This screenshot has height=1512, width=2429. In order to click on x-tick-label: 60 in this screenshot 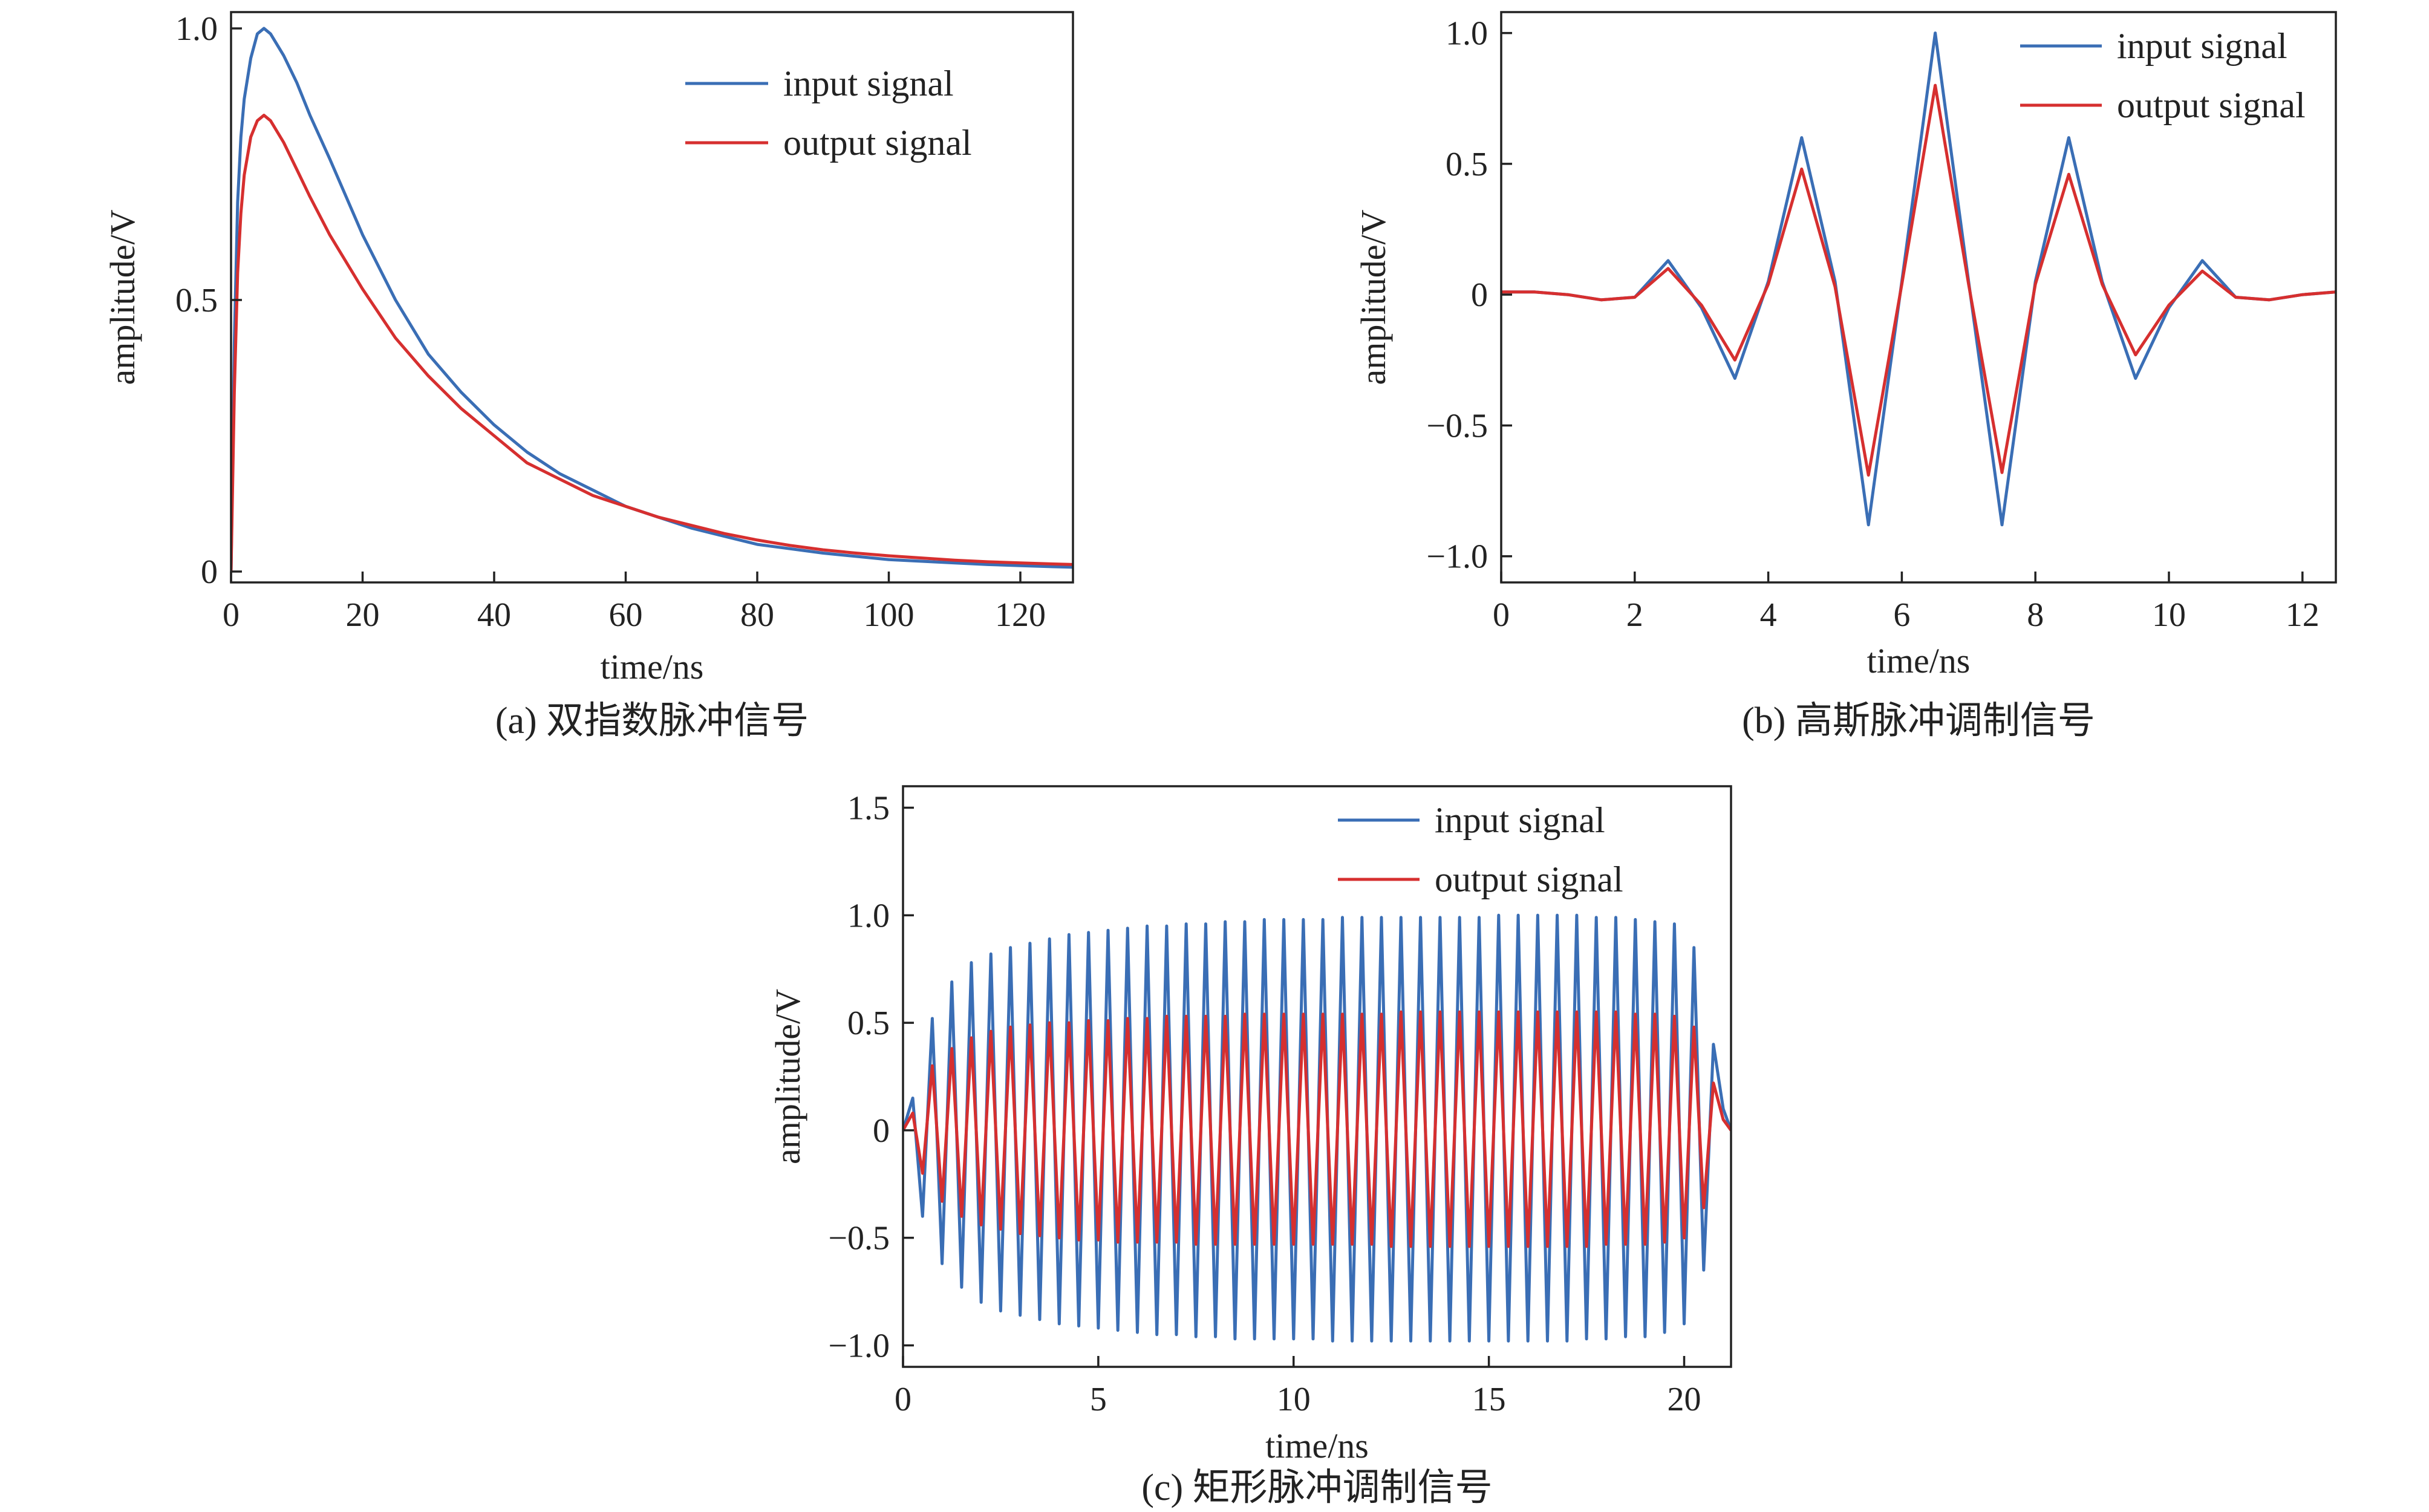, I will do `click(626, 615)`.